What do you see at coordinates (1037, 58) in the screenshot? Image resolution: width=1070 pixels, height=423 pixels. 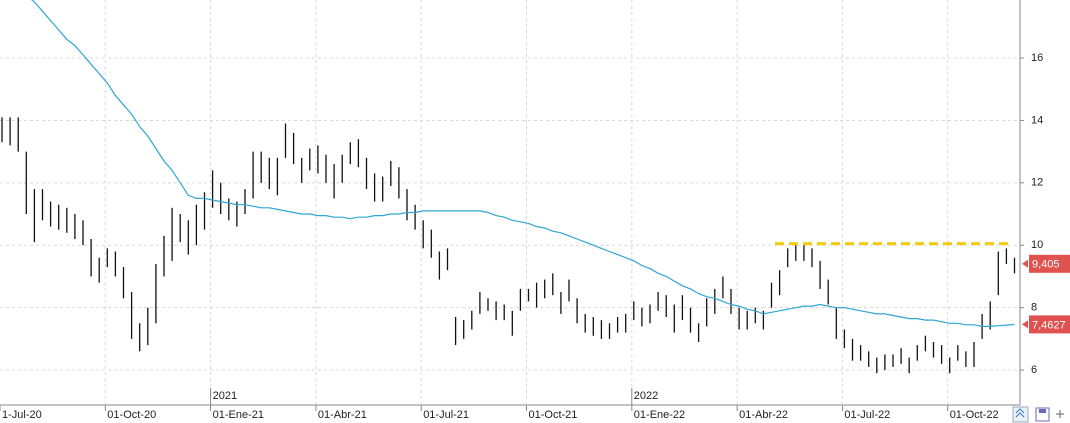 I see `y-tick-label: 16` at bounding box center [1037, 58].